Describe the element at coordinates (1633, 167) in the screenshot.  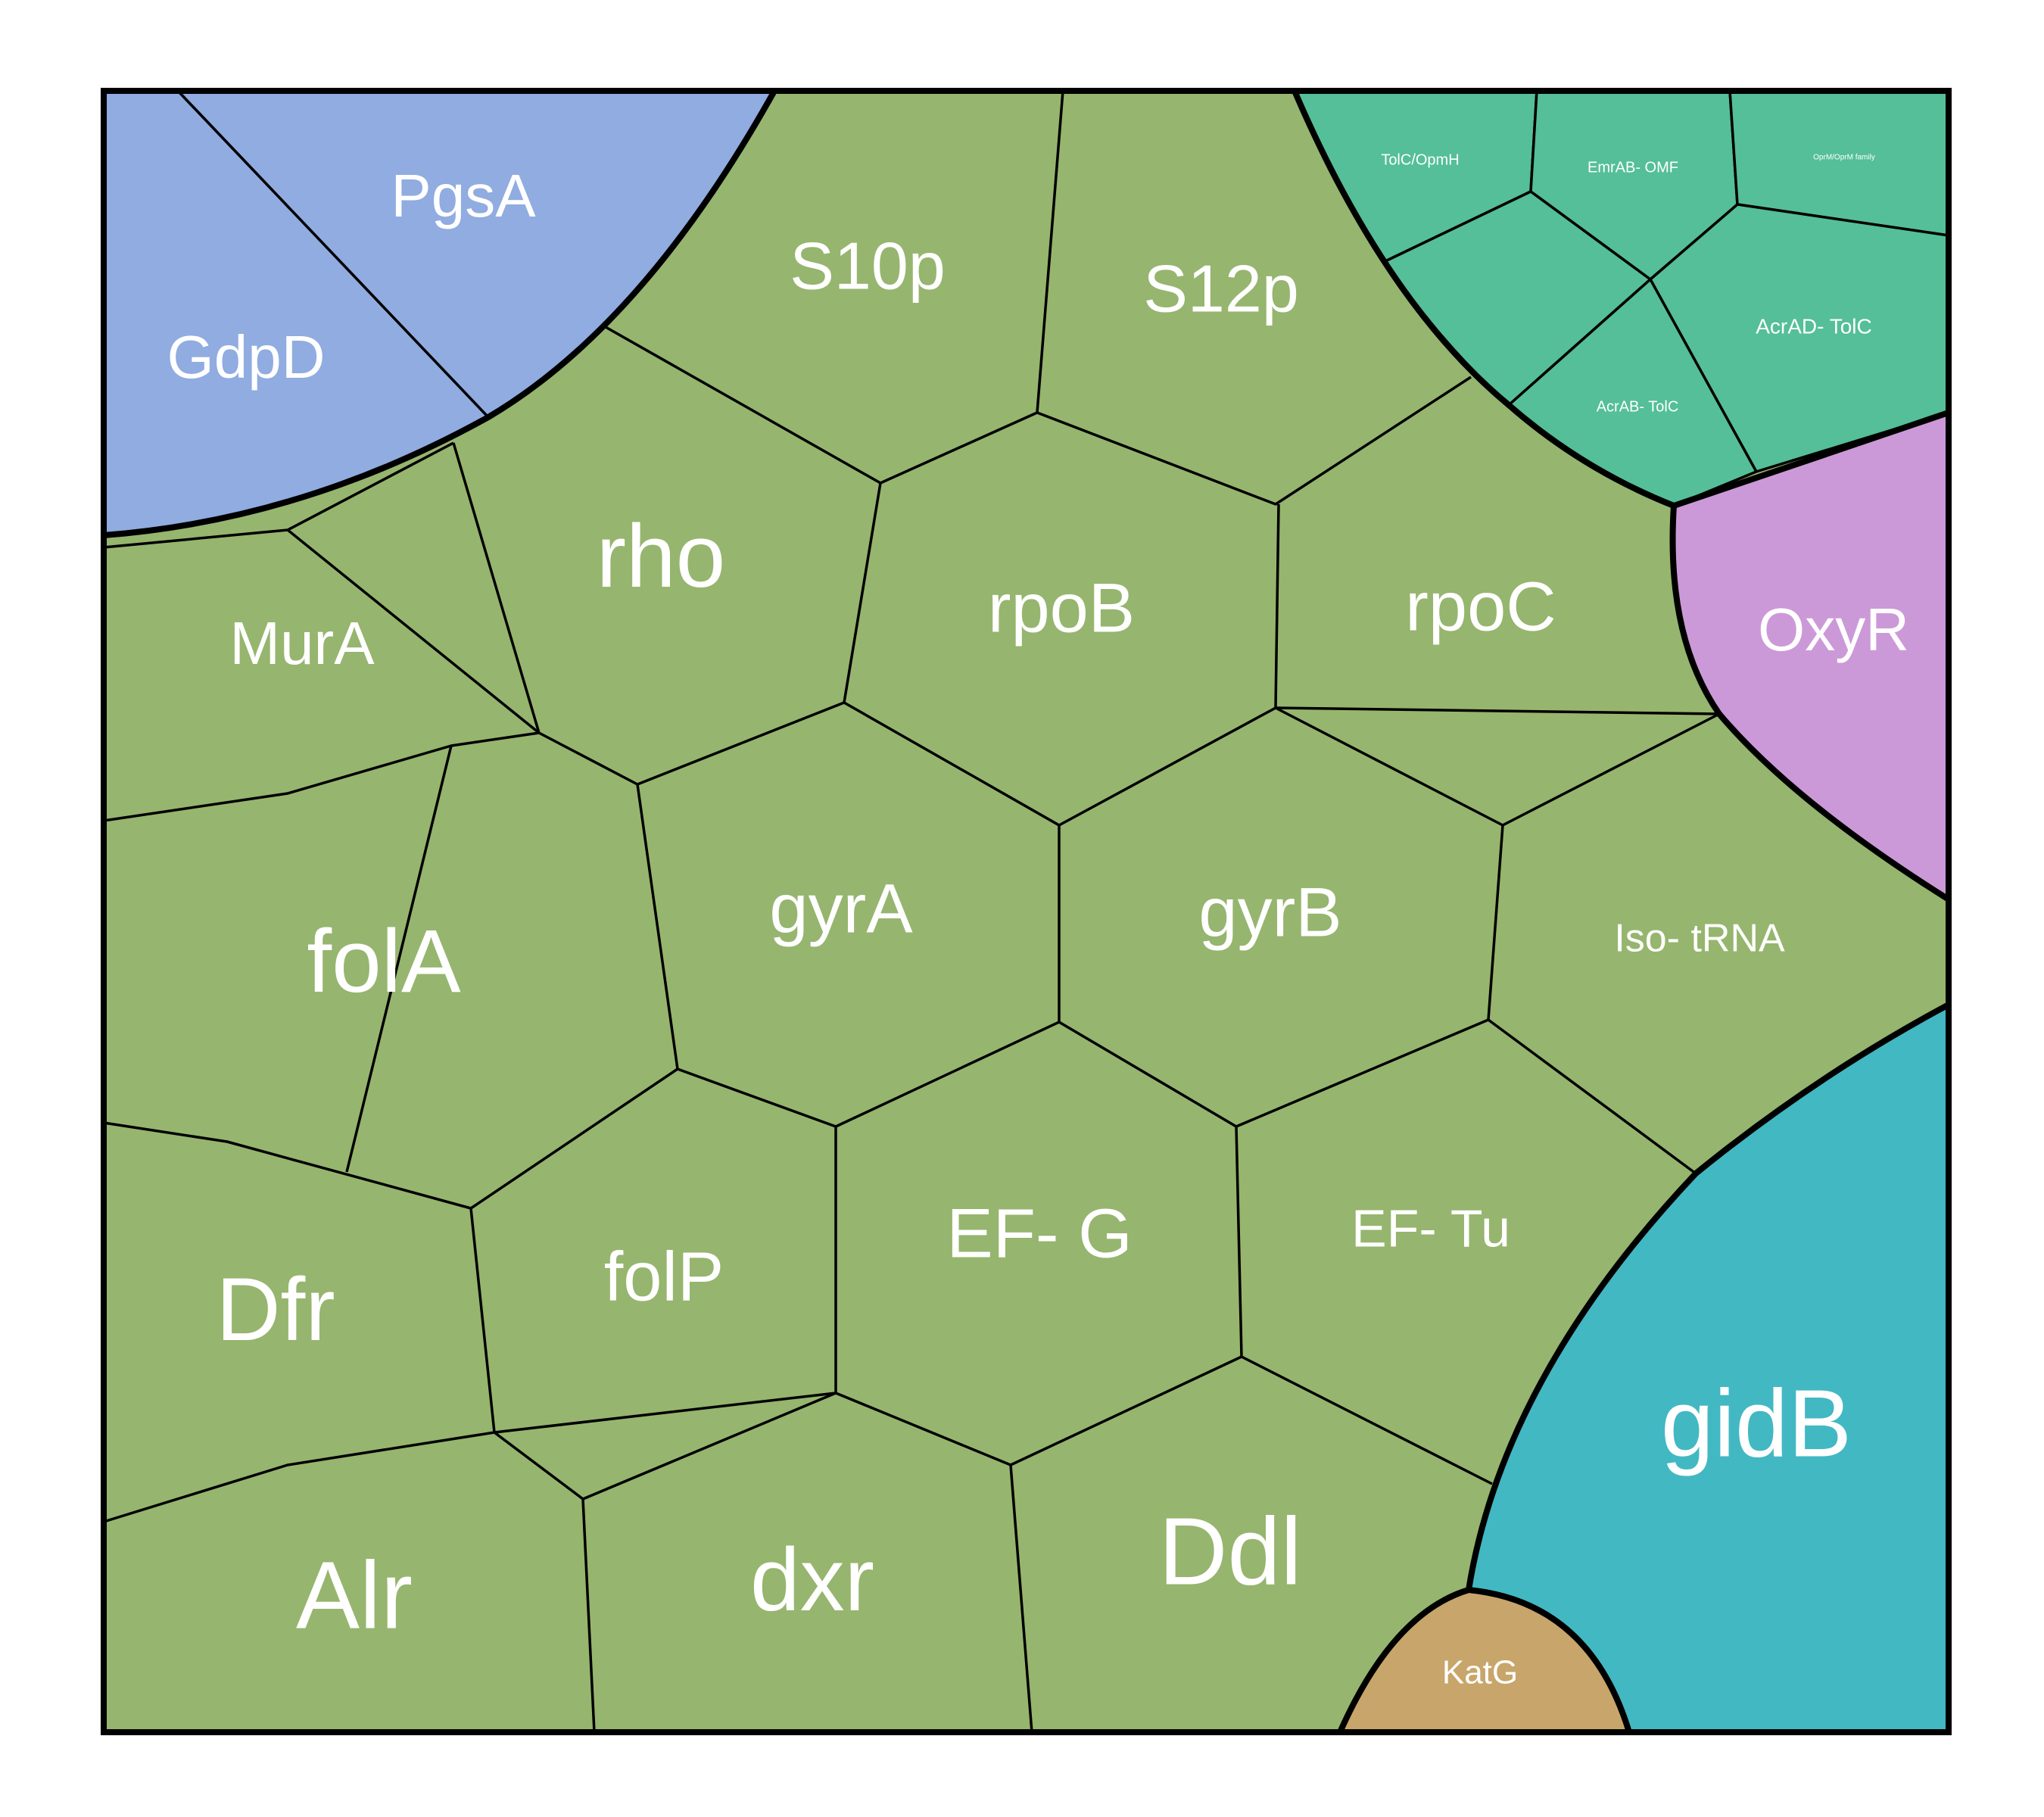
I see `label-emrab-omf: EmrAB- OMF` at that location.